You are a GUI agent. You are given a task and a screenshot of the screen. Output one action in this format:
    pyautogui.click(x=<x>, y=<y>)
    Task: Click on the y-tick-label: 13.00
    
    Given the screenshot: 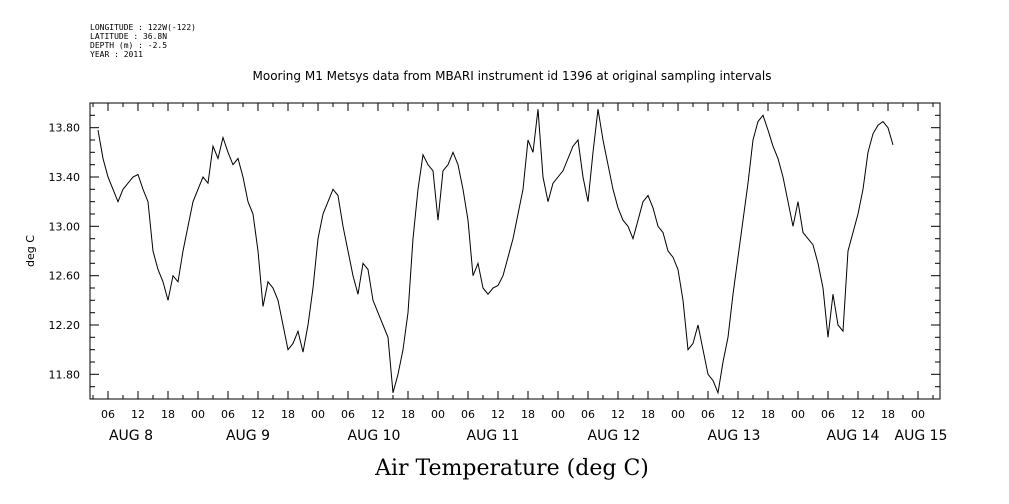 What is the action you would take?
    pyautogui.click(x=65, y=226)
    